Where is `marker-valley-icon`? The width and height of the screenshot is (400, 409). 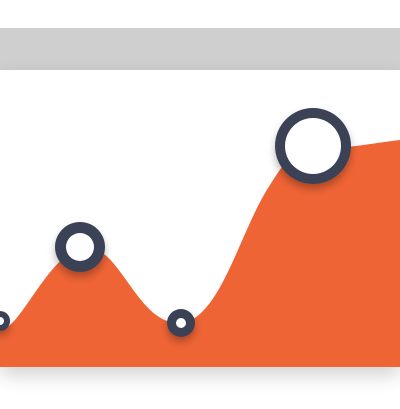 marker-valley-icon is located at coordinates (181, 323).